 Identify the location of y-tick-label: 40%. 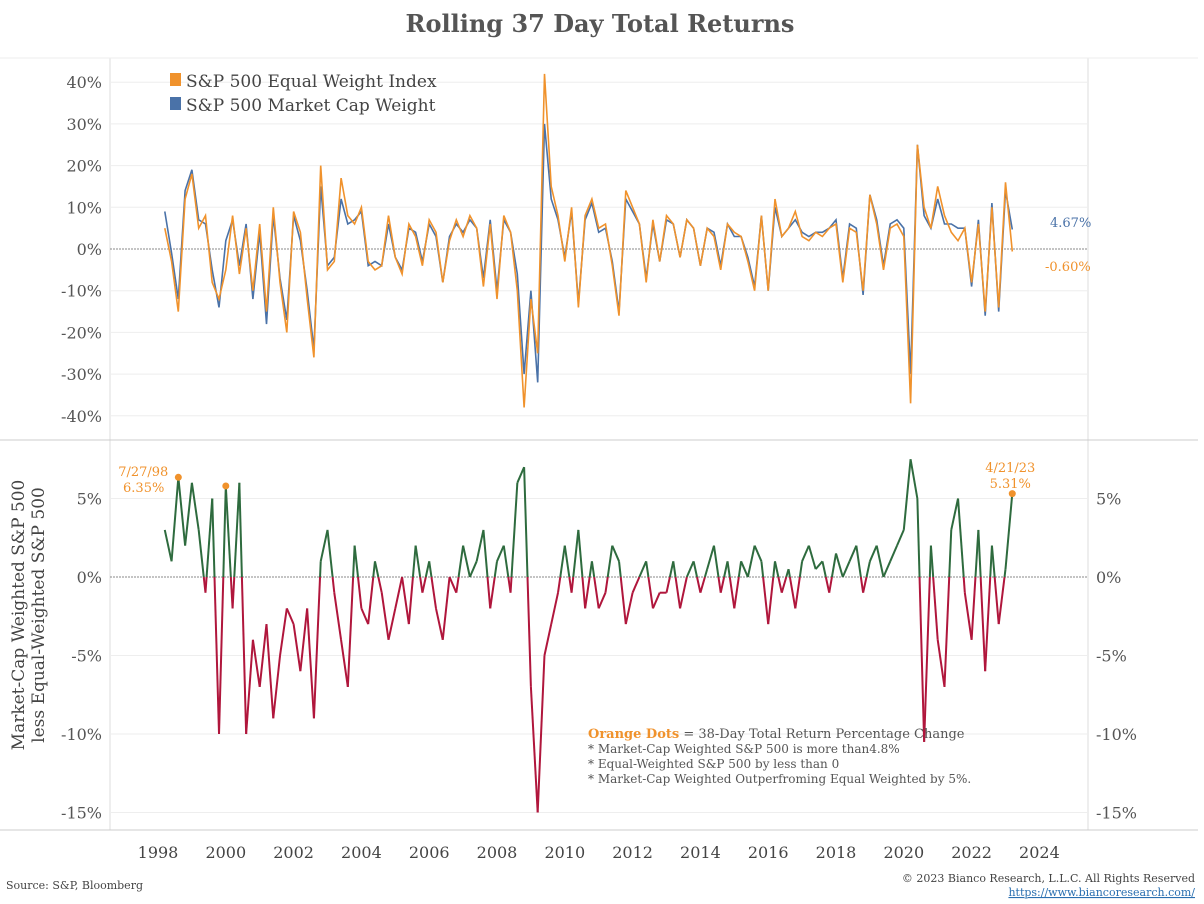
(84, 82).